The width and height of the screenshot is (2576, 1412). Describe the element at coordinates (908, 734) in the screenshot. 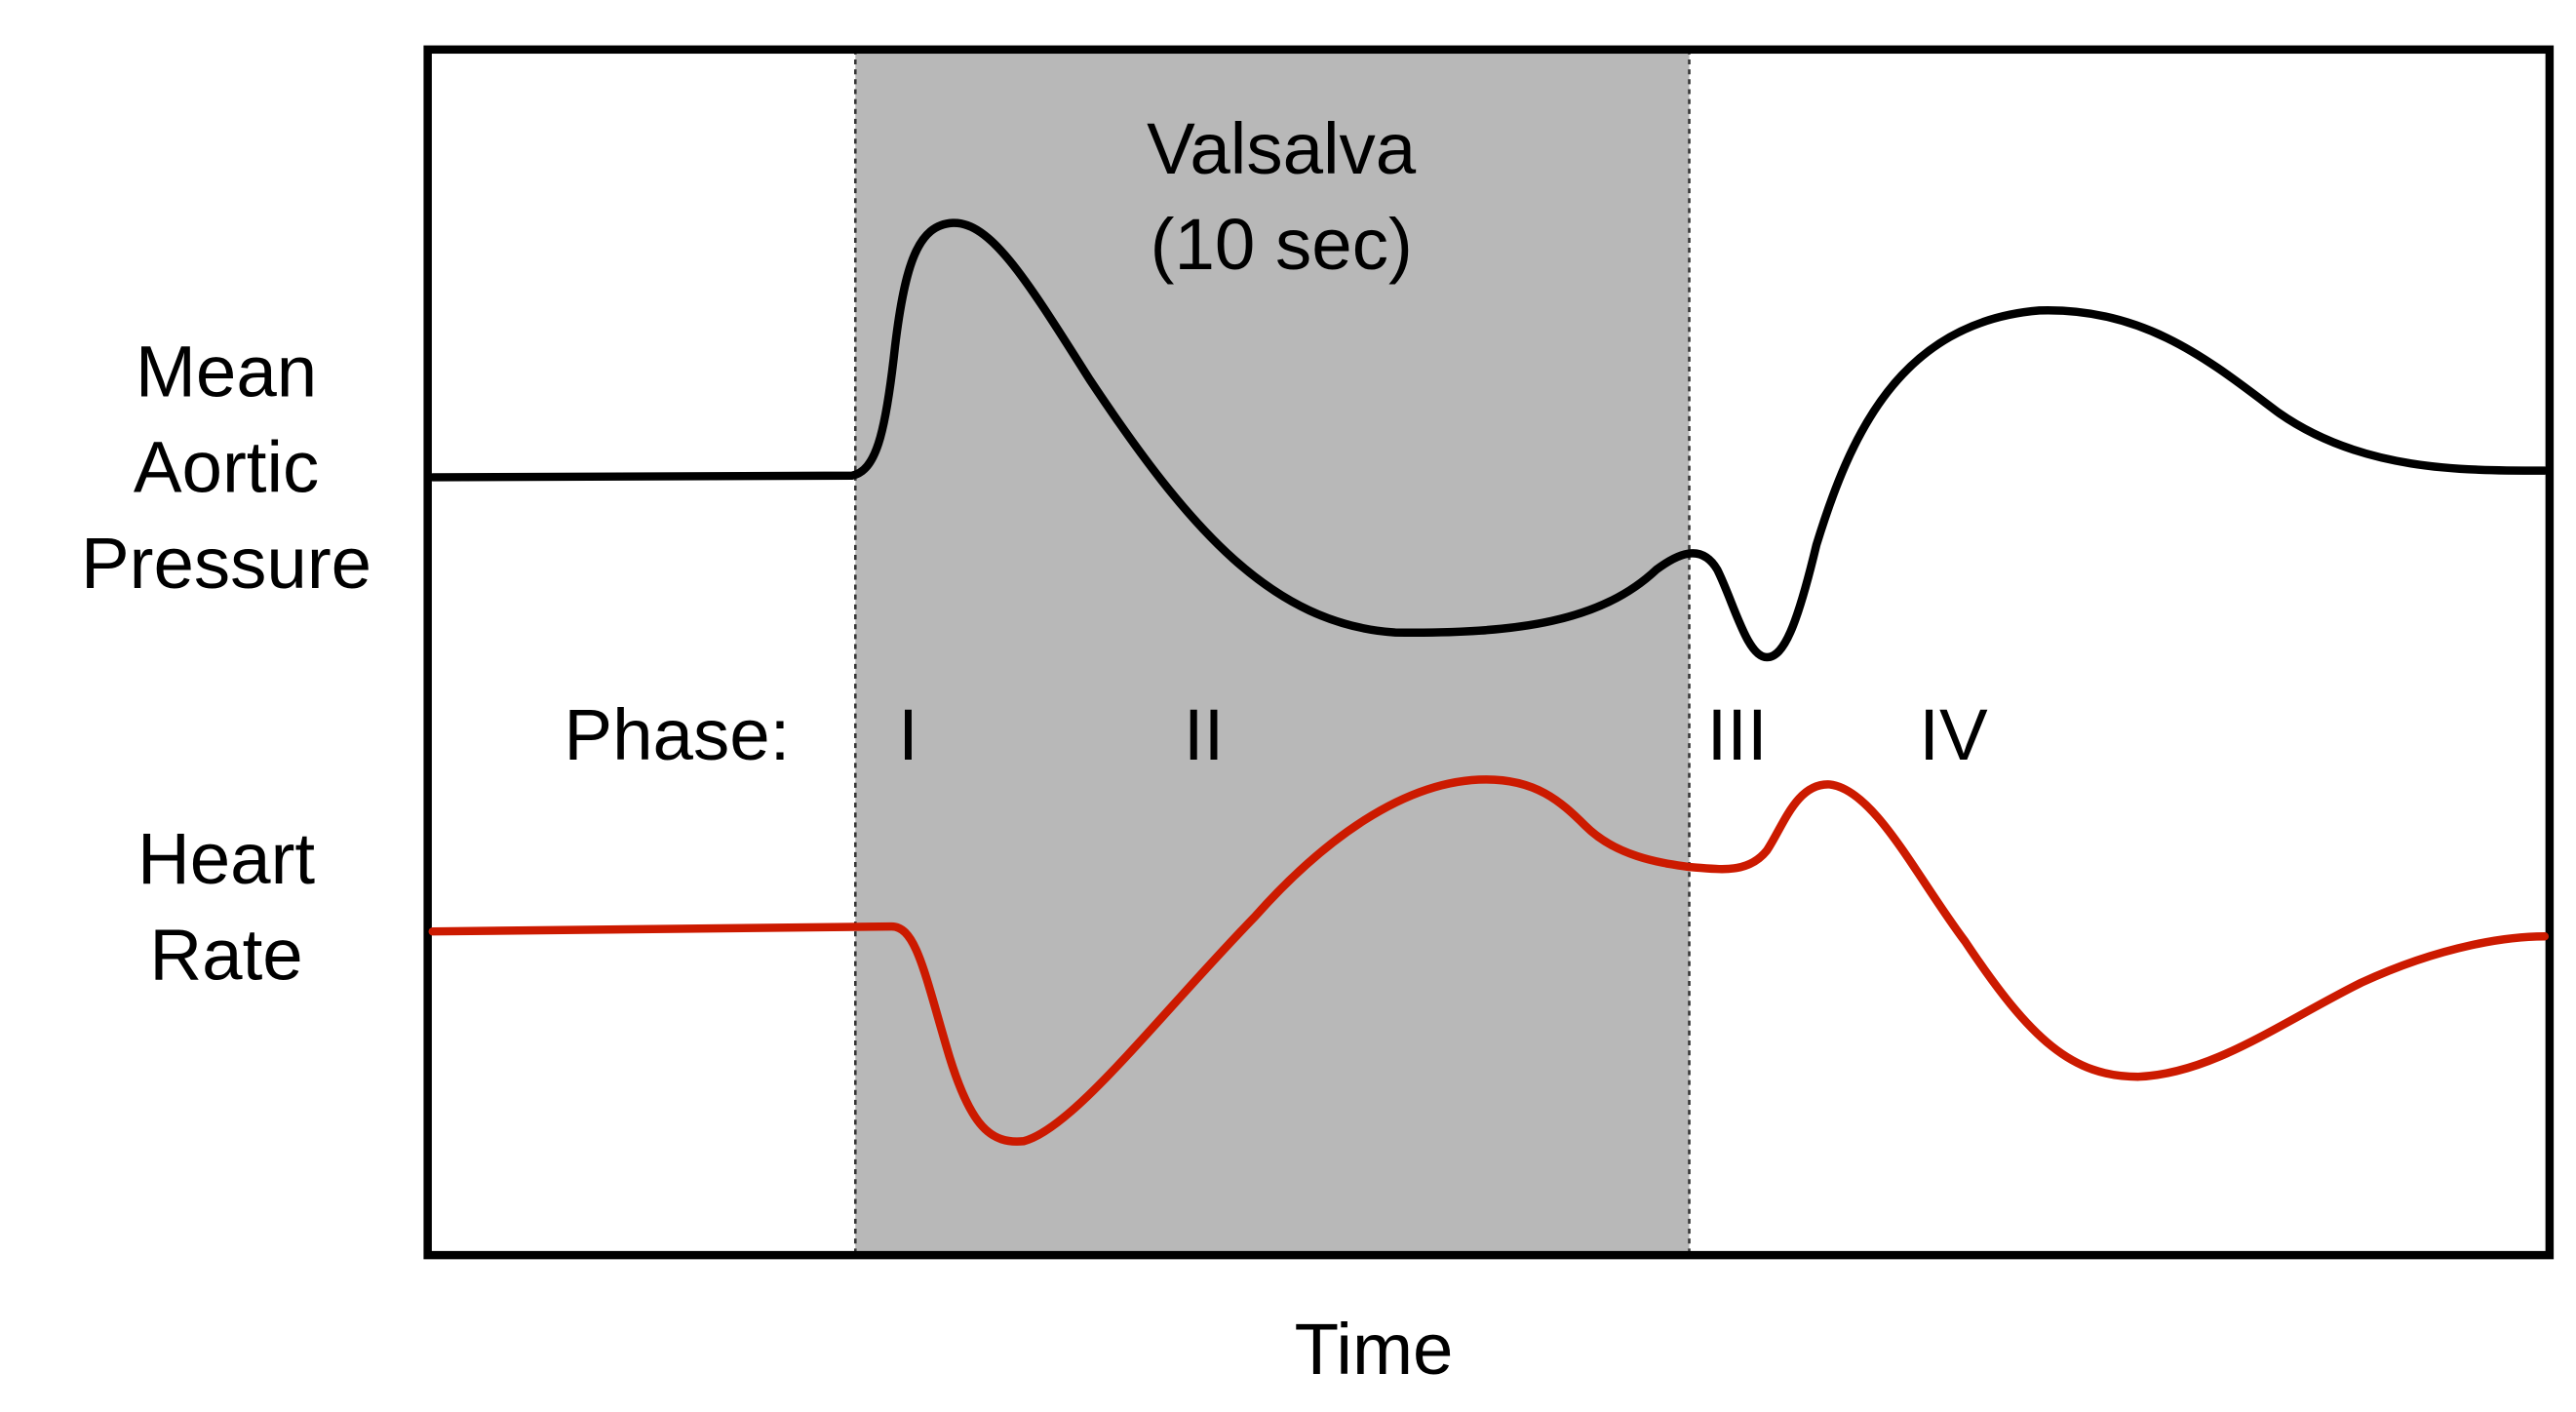

I see `phase-i-label: I` at that location.